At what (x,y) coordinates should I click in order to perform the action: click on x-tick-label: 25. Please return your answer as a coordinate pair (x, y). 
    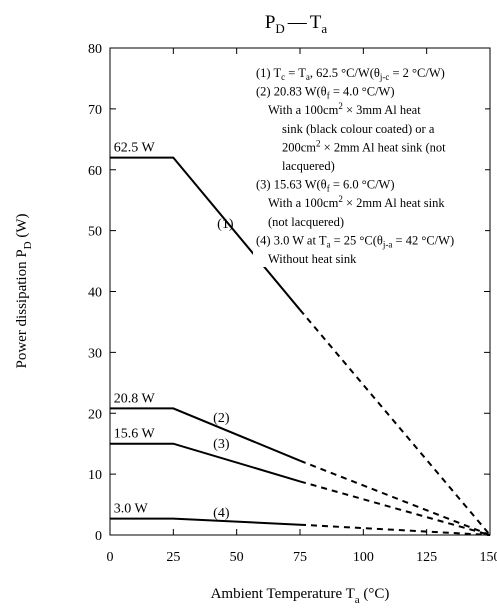
    Looking at the image, I should click on (173, 557).